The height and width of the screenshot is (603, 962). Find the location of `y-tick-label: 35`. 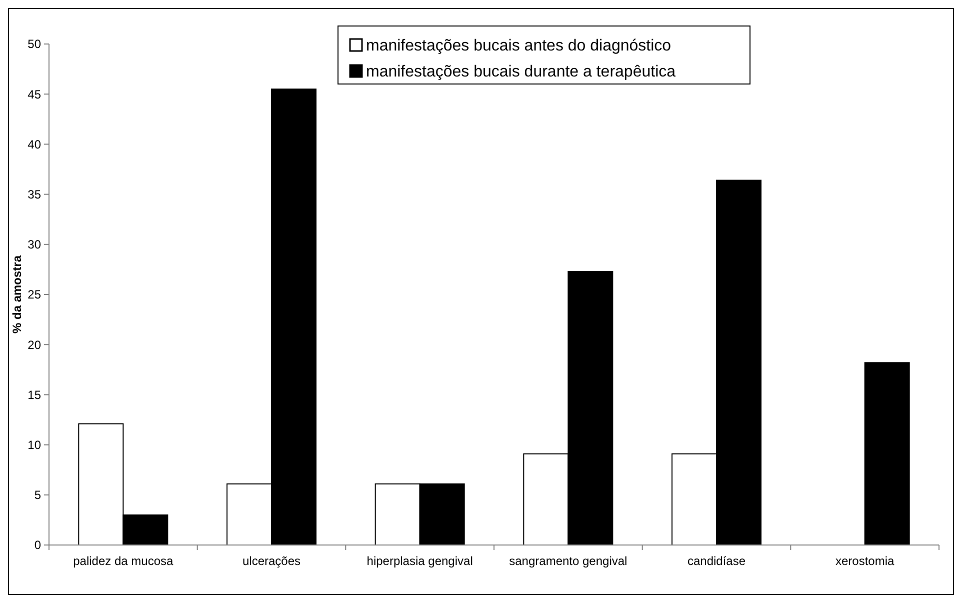

y-tick-label: 35 is located at coordinates (35, 195).